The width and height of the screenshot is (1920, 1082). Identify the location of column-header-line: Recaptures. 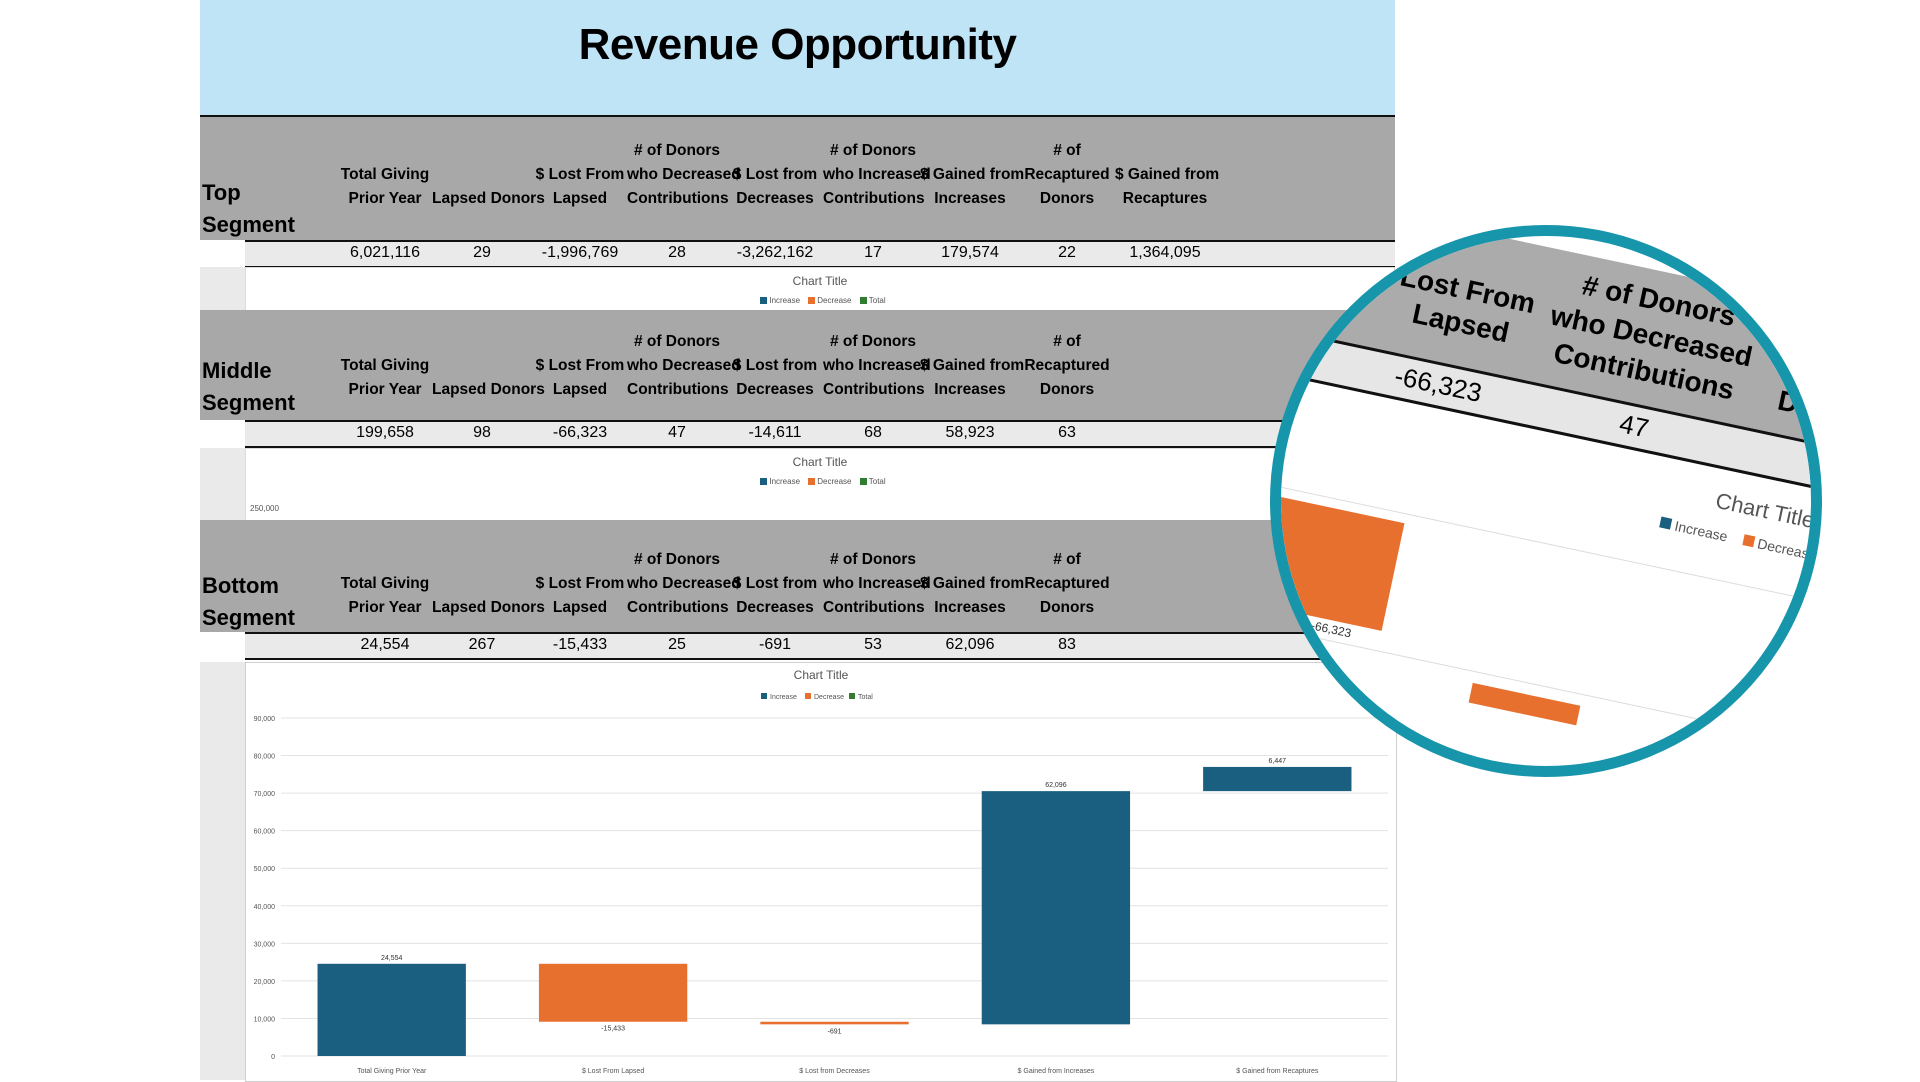
(1165, 198).